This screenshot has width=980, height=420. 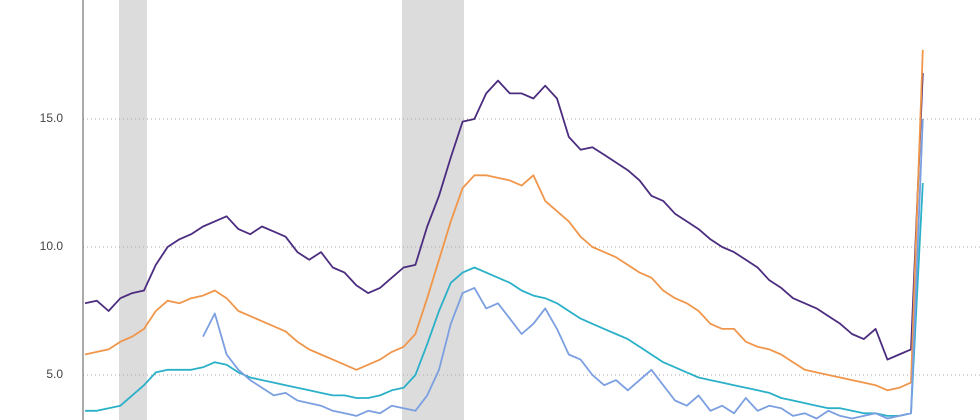 What do you see at coordinates (133, 210) in the screenshot?
I see `shaded-period` at bounding box center [133, 210].